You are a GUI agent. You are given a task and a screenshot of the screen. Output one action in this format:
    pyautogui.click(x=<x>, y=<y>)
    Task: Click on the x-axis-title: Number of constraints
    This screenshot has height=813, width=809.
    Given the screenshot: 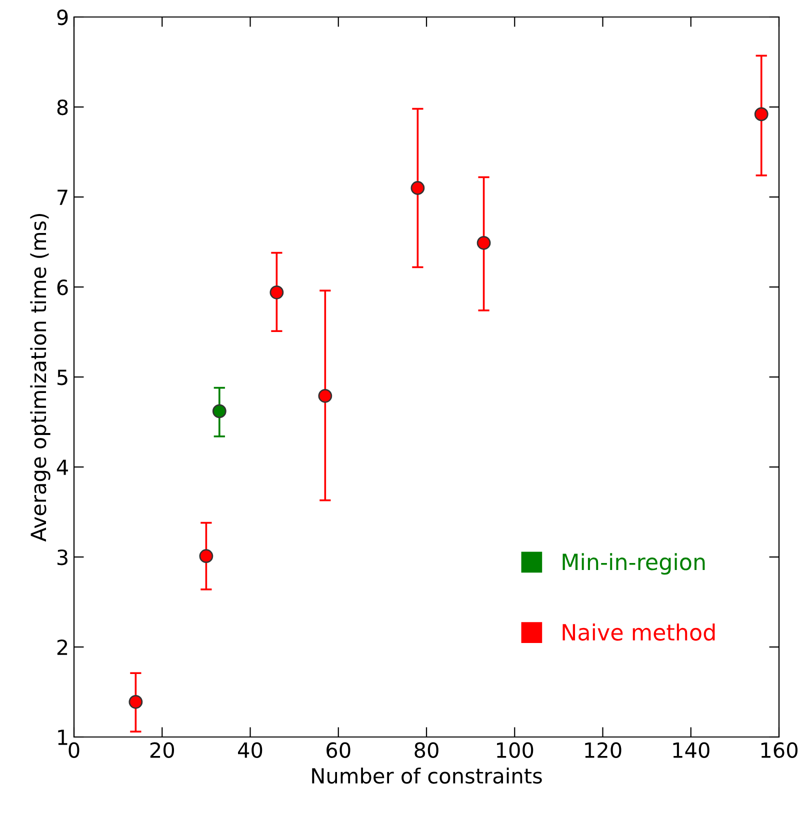 What is the action you would take?
    pyautogui.click(x=427, y=776)
    